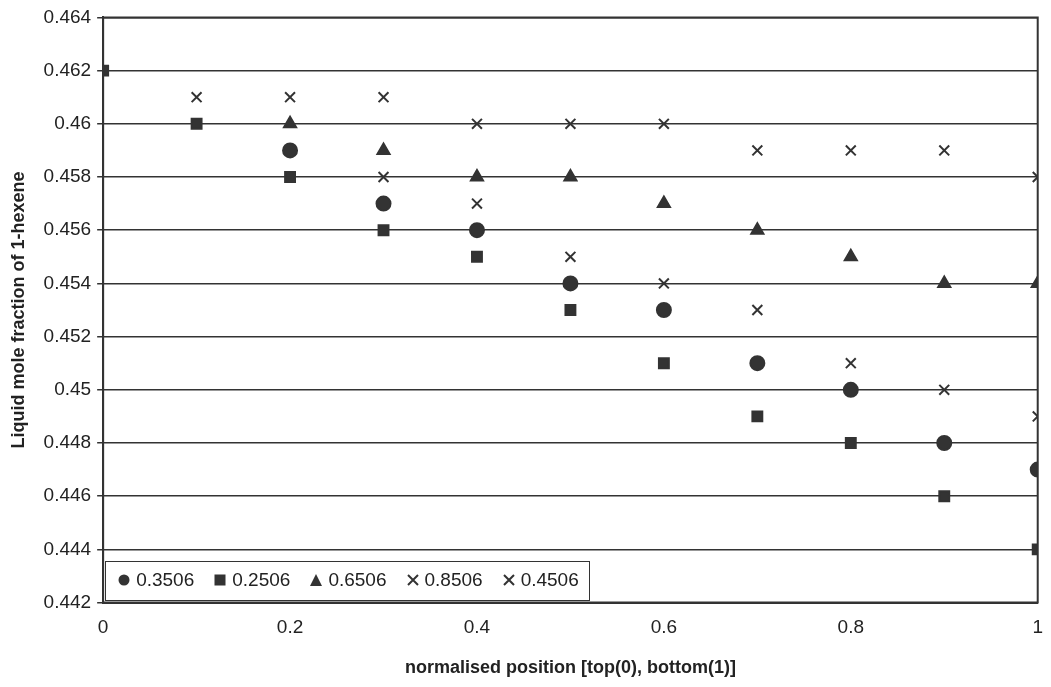  What do you see at coordinates (67, 282) in the screenshot?
I see `y-tick-label: 0.454` at bounding box center [67, 282].